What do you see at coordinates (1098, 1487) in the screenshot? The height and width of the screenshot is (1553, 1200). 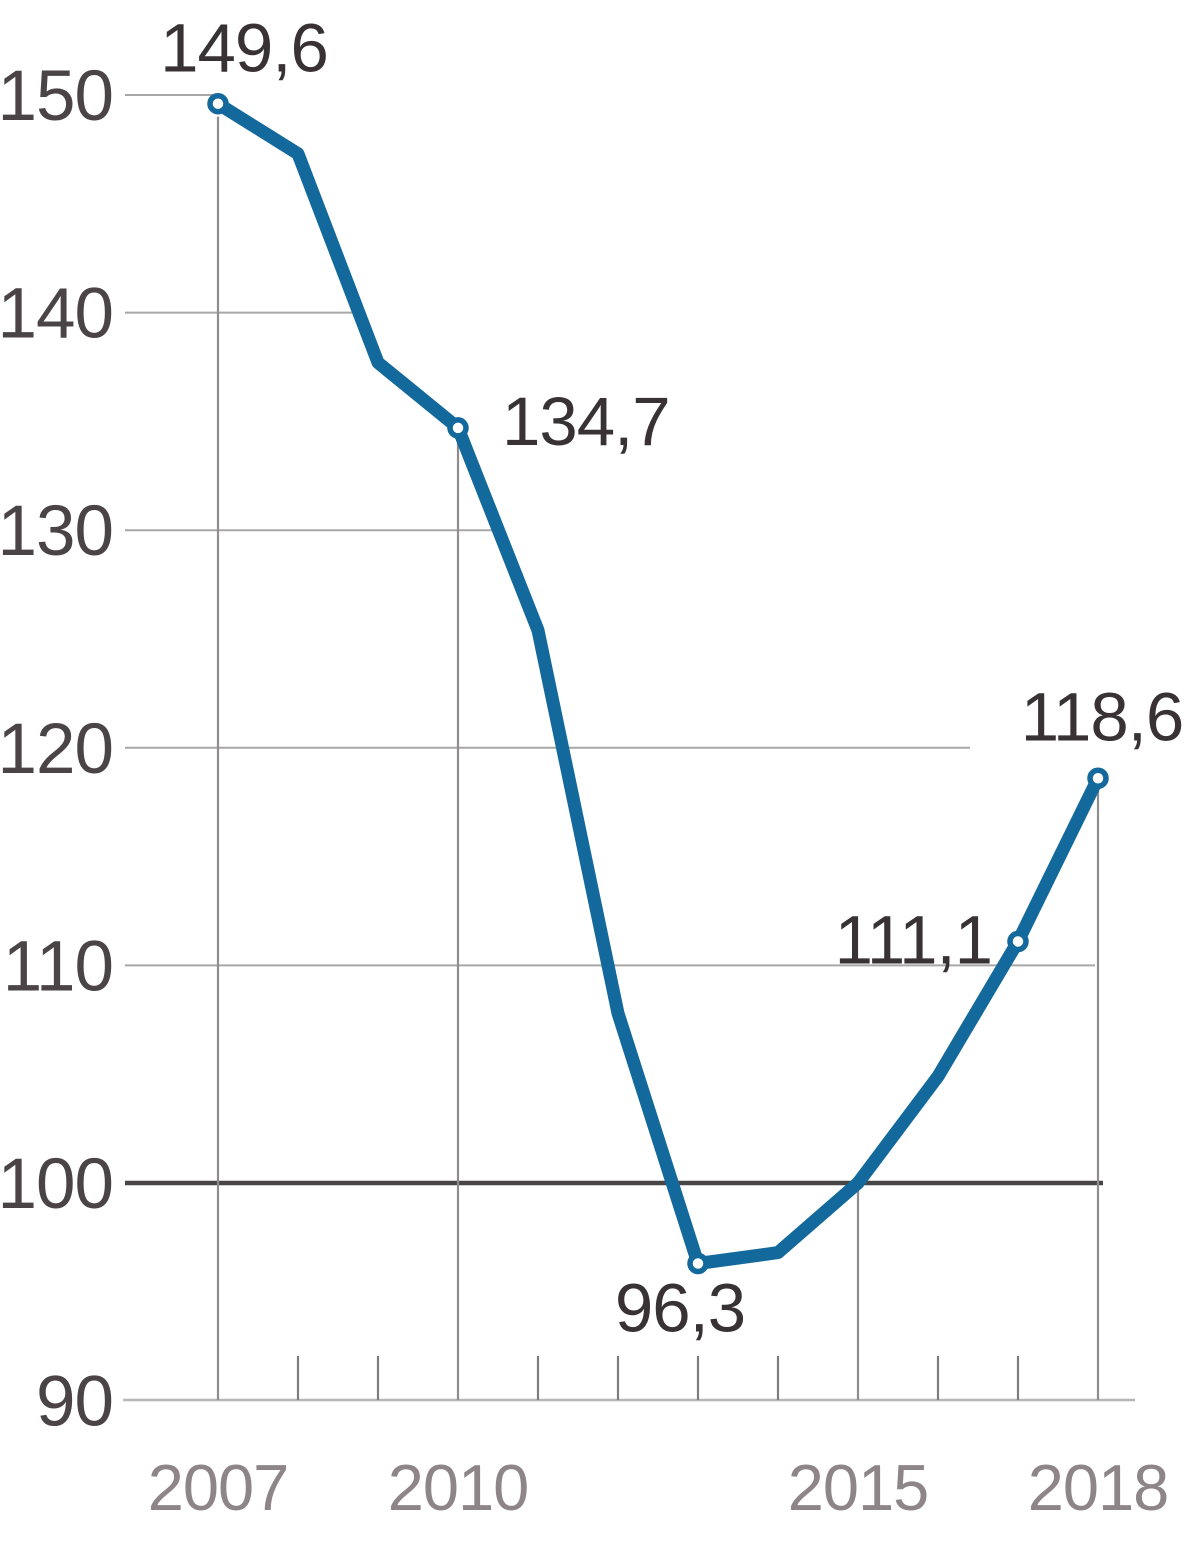 I see `x-axis-label-2018: 2018` at bounding box center [1098, 1487].